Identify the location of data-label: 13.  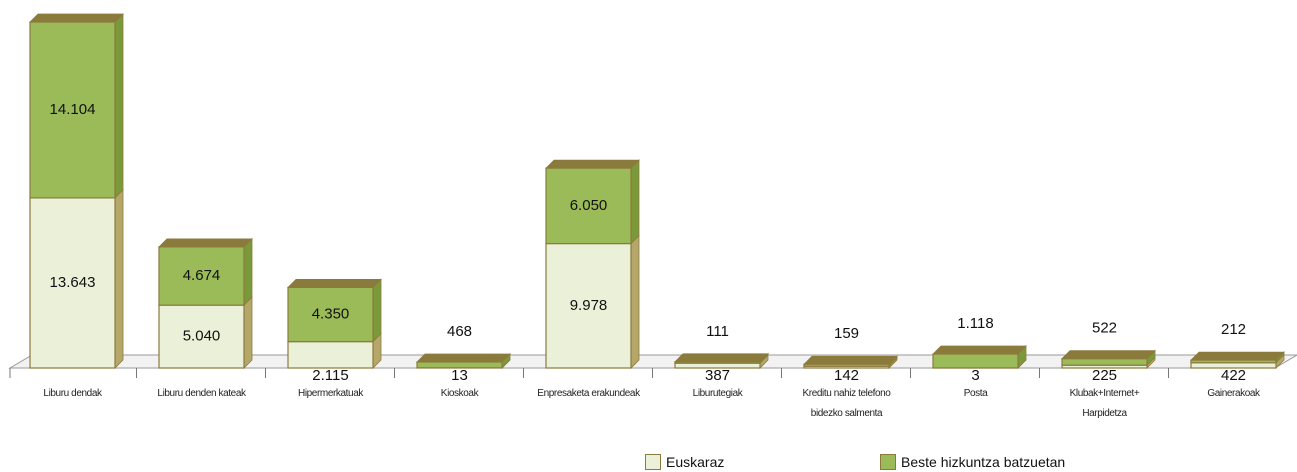
(459, 375).